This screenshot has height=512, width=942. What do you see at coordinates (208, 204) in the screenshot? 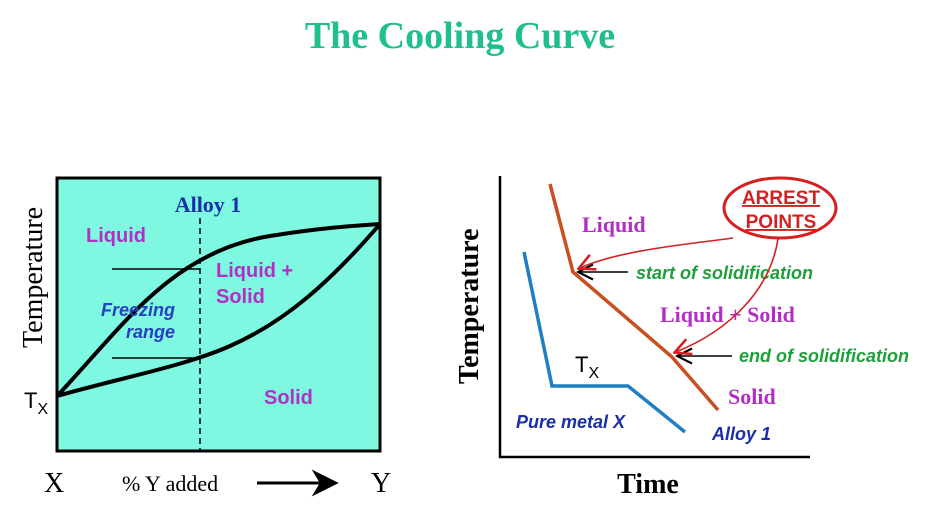
I see `alloy-1-label: Alloy 1` at bounding box center [208, 204].